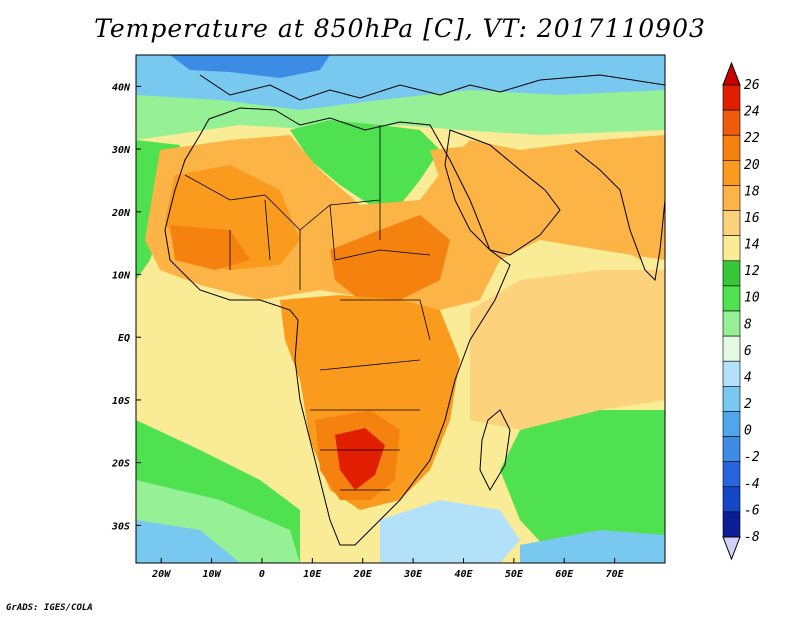  What do you see at coordinates (49, 608) in the screenshot?
I see `credit-label: GrADS: IGES/COLA` at bounding box center [49, 608].